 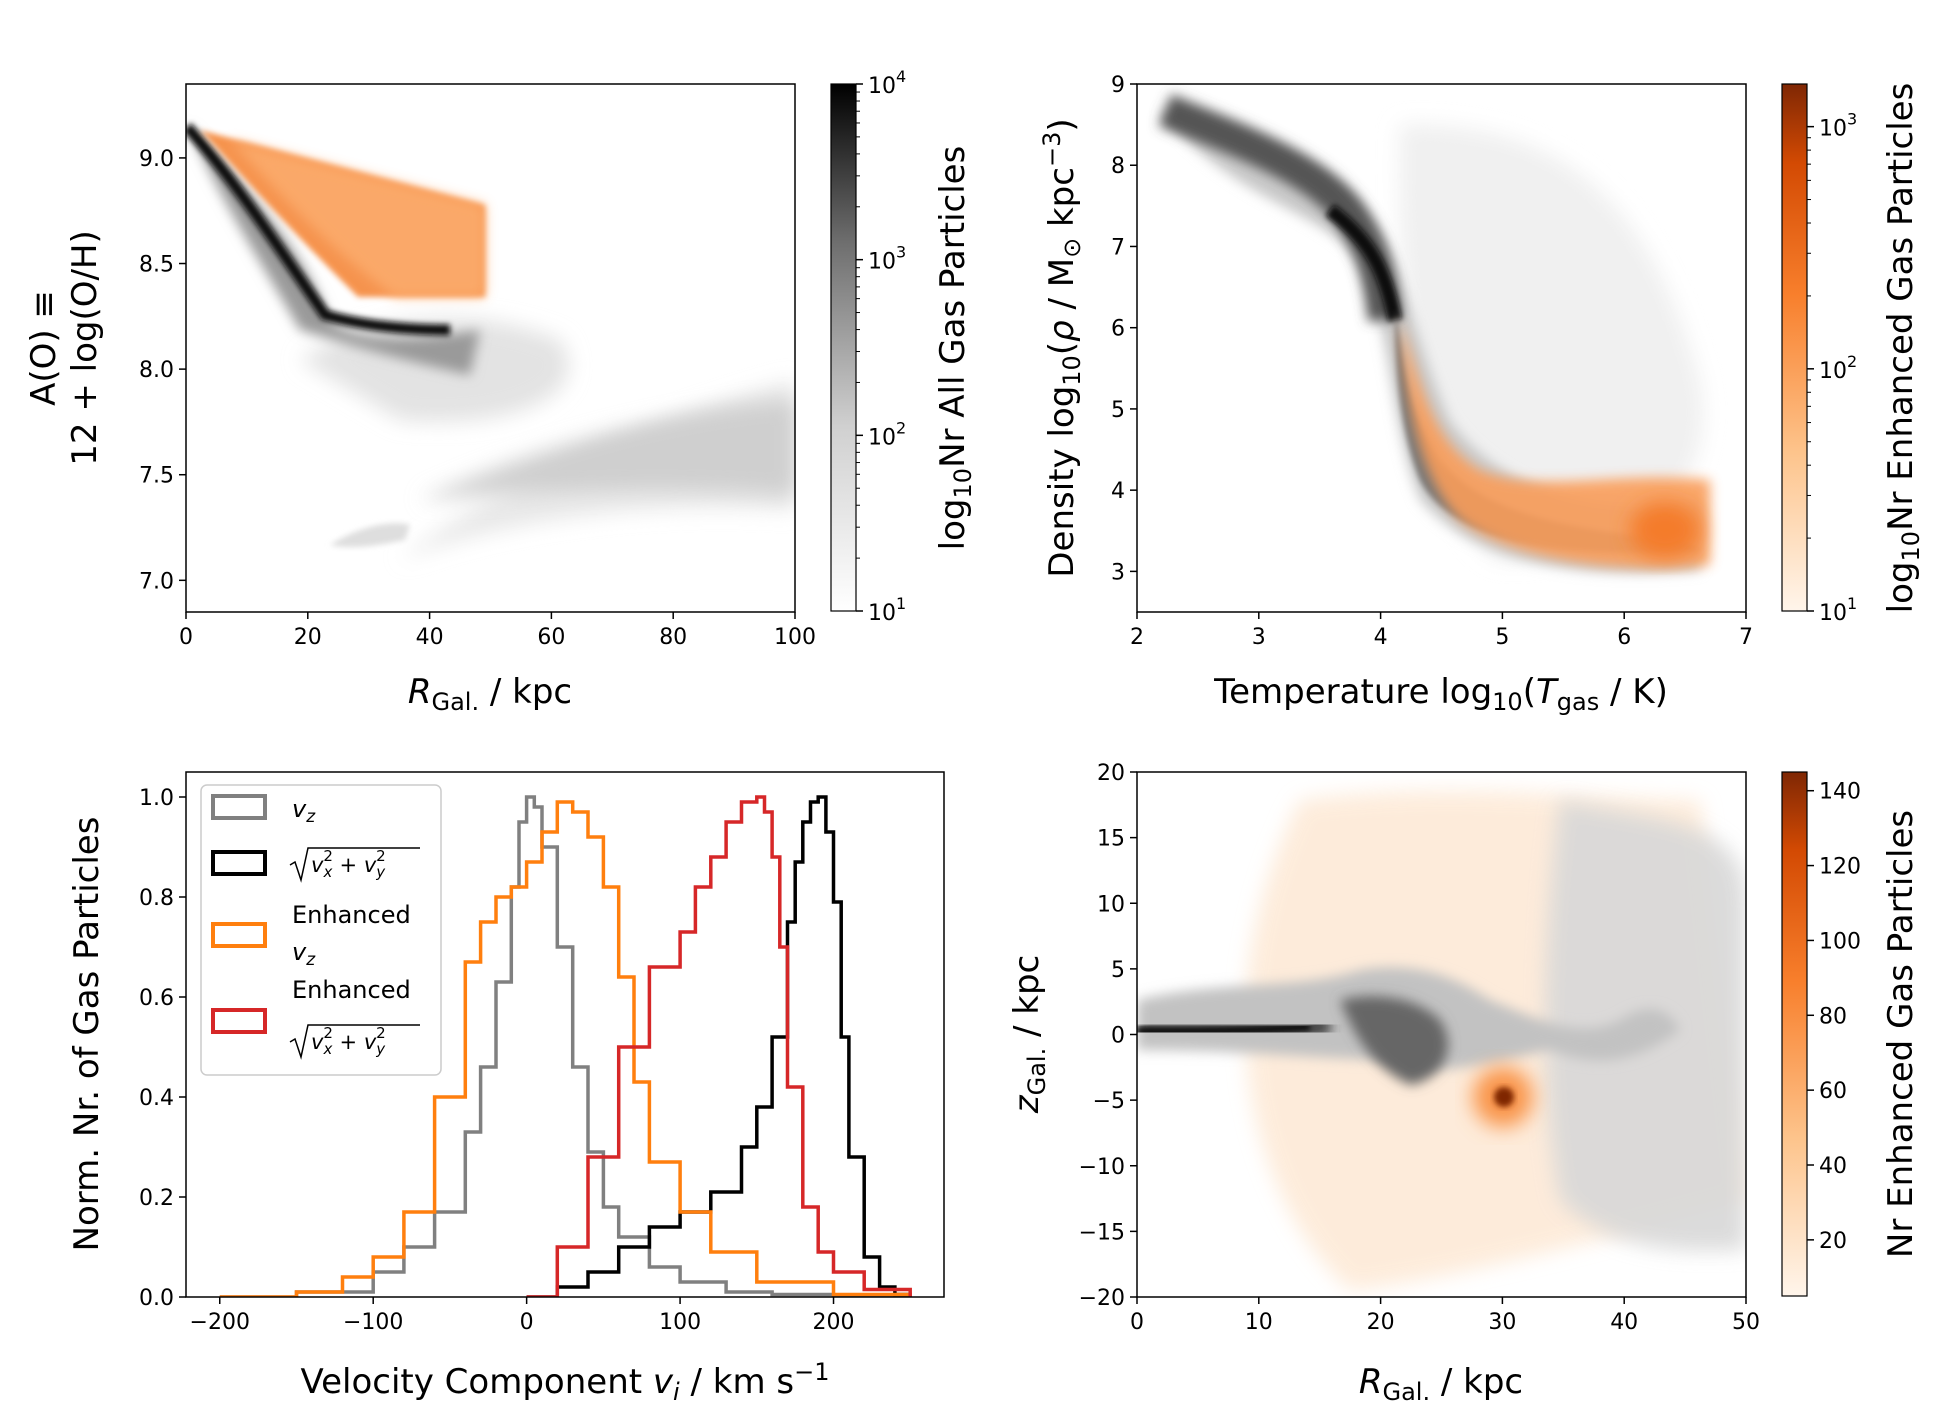 What do you see at coordinates (44, 348) in the screenshot?
I see `y-axis-label-line1: A(O) ≡` at bounding box center [44, 348].